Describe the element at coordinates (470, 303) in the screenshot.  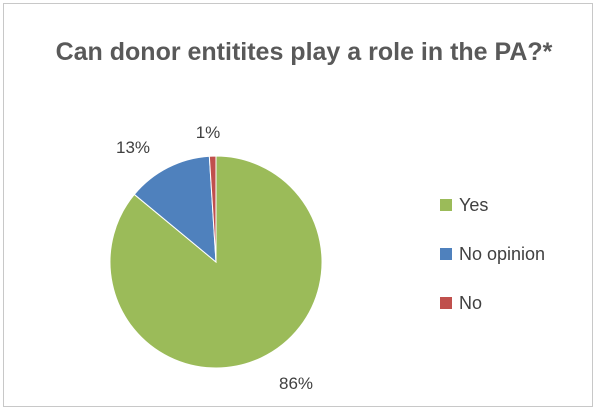
I see `legend-label-no: No` at that location.